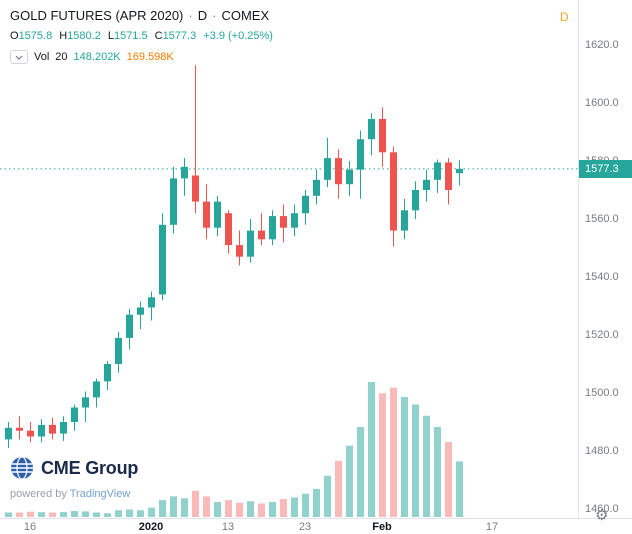 The height and width of the screenshot is (534, 632). Describe the element at coordinates (602, 515) in the screenshot. I see `gear-icon: ⚙` at that location.